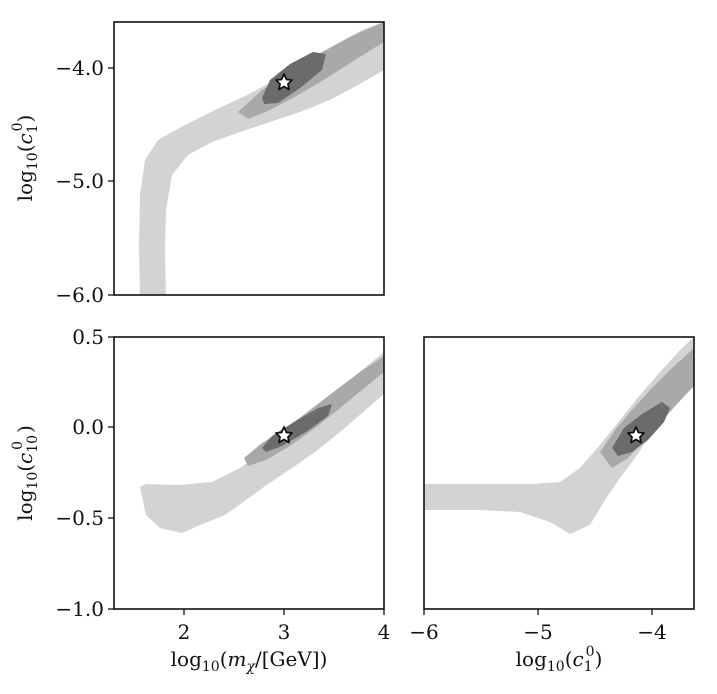 The image size is (717, 694). Describe the element at coordinates (249, 661) in the screenshot. I see `x-axis-label: log10(mχ/[GeV])` at that location.